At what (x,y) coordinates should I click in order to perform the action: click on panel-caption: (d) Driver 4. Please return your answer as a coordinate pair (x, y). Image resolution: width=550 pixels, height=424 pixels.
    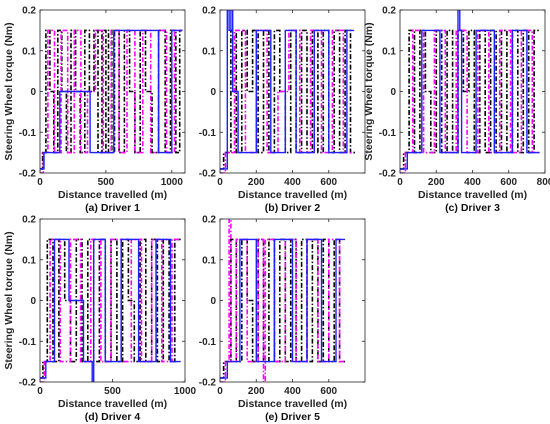
    Looking at the image, I should click on (113, 417).